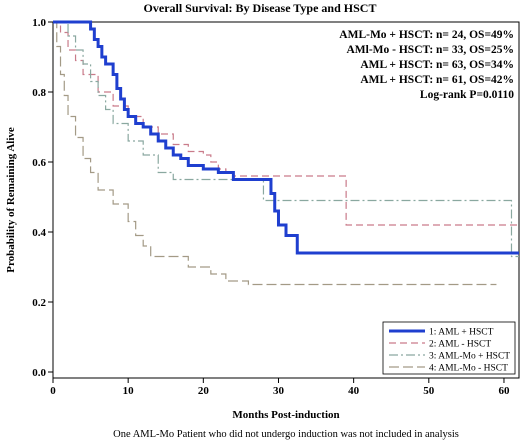 The width and height of the screenshot is (520, 443). What do you see at coordinates (39, 373) in the screenshot?
I see `y-tick-label: 0.0` at bounding box center [39, 373].